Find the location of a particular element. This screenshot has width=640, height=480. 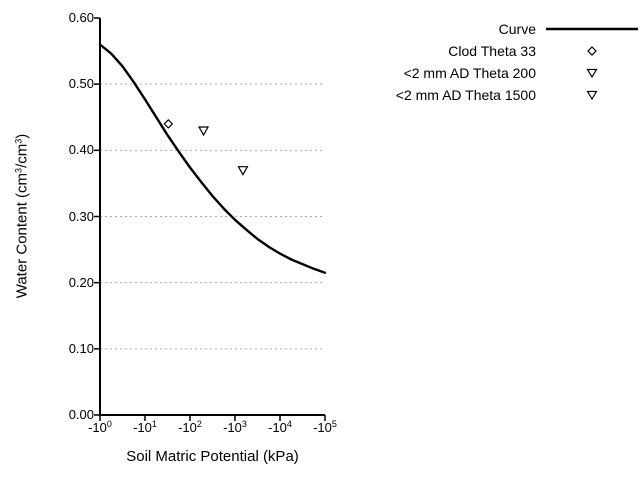

x-axis-title: Soil Matric Potential (kPa) is located at coordinates (212, 456).